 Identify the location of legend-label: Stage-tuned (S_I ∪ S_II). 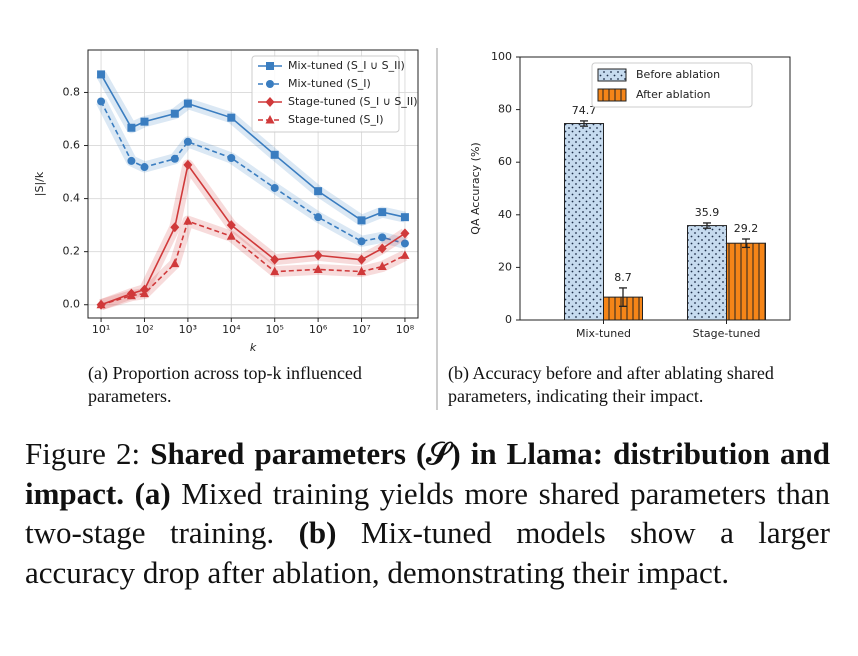
(353, 101).